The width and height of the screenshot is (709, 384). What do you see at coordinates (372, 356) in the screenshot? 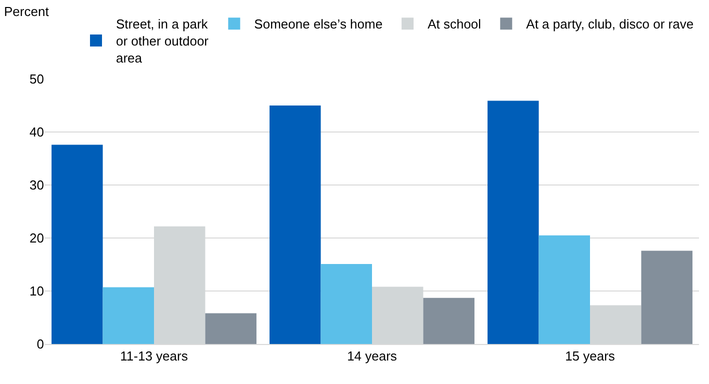
I see `x-tick-label: 14 years` at bounding box center [372, 356].